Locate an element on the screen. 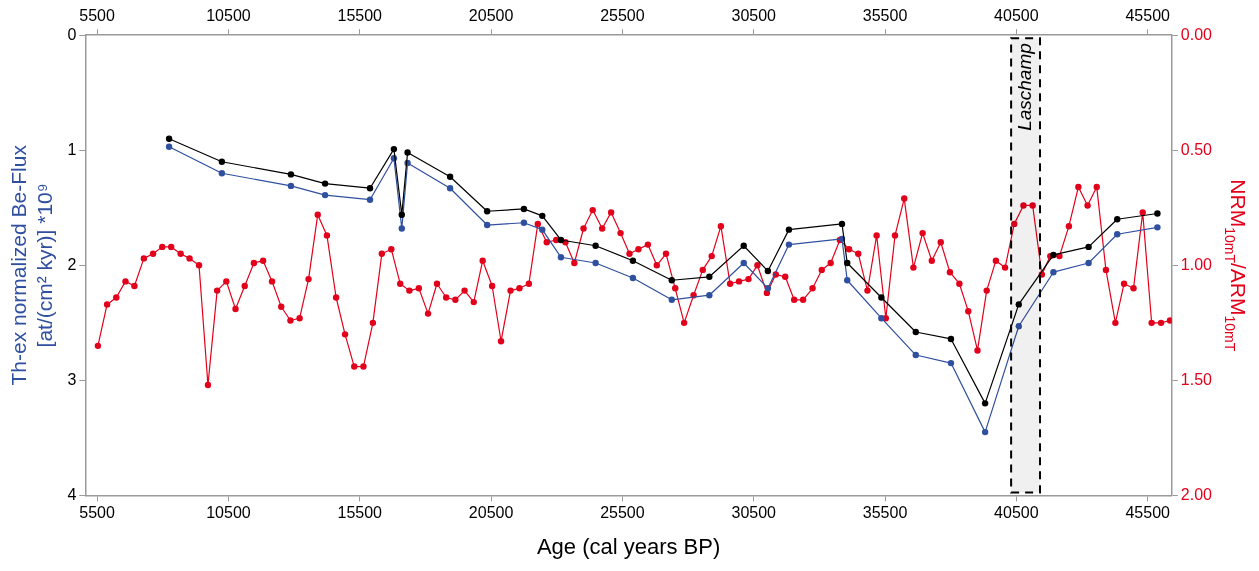 The image size is (1259, 571). x-tick-label: 30500 is located at coordinates (754, 513).